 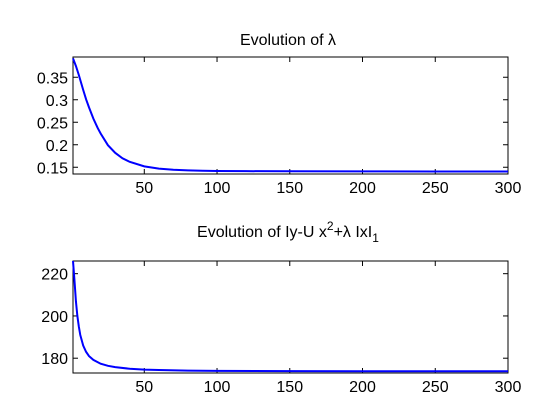 I want to click on title-part2: +λ IxI, so click(x=353, y=232).